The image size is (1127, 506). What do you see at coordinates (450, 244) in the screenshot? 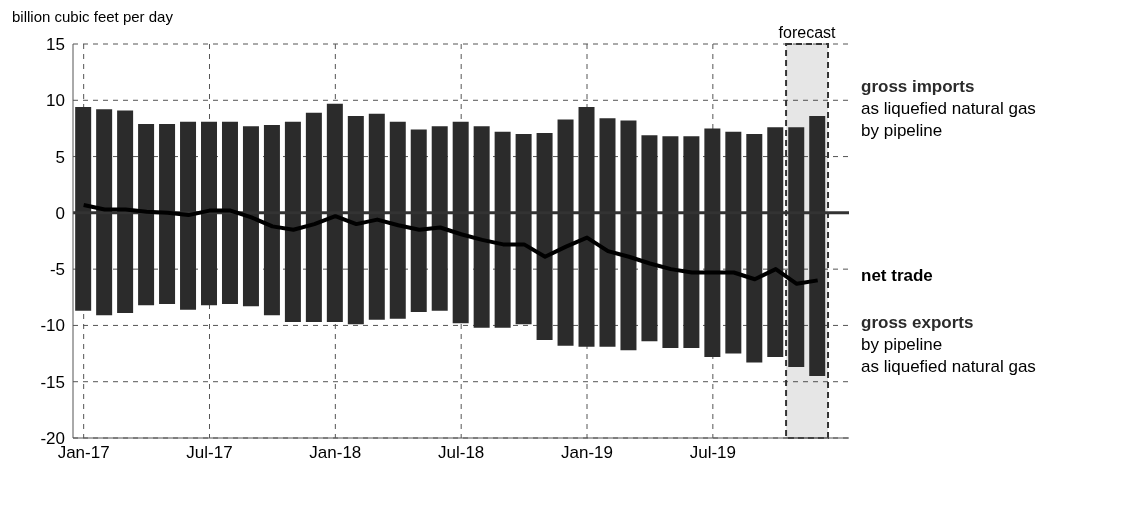
I see `line-series` at bounding box center [450, 244].